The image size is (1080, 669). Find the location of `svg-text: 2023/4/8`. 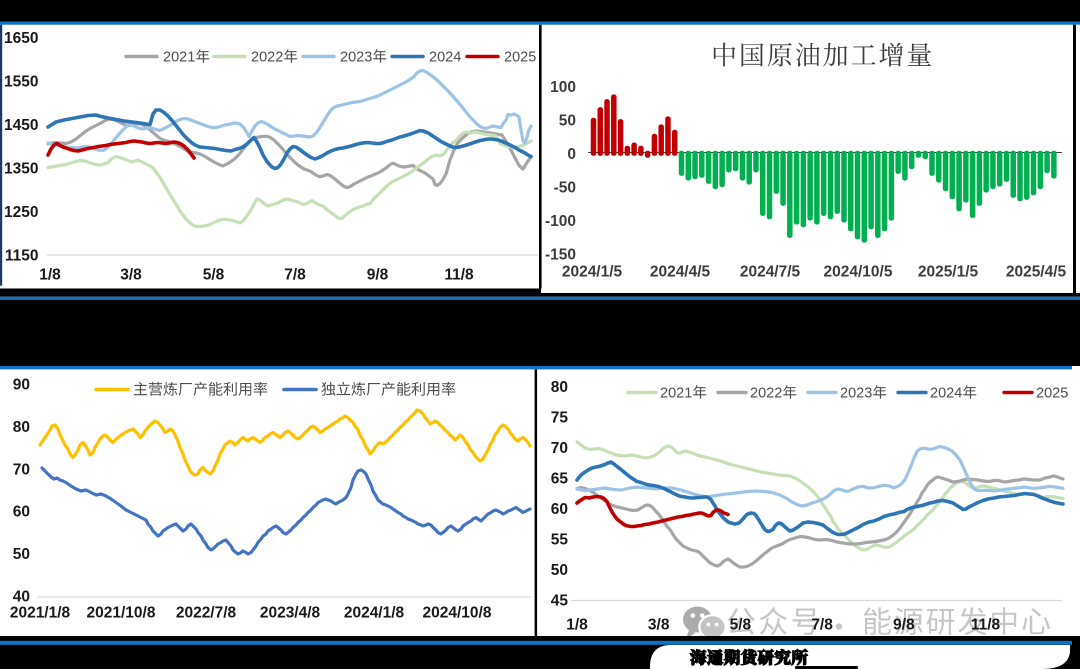

svg-text: 2023/4/8 is located at coordinates (290, 613).